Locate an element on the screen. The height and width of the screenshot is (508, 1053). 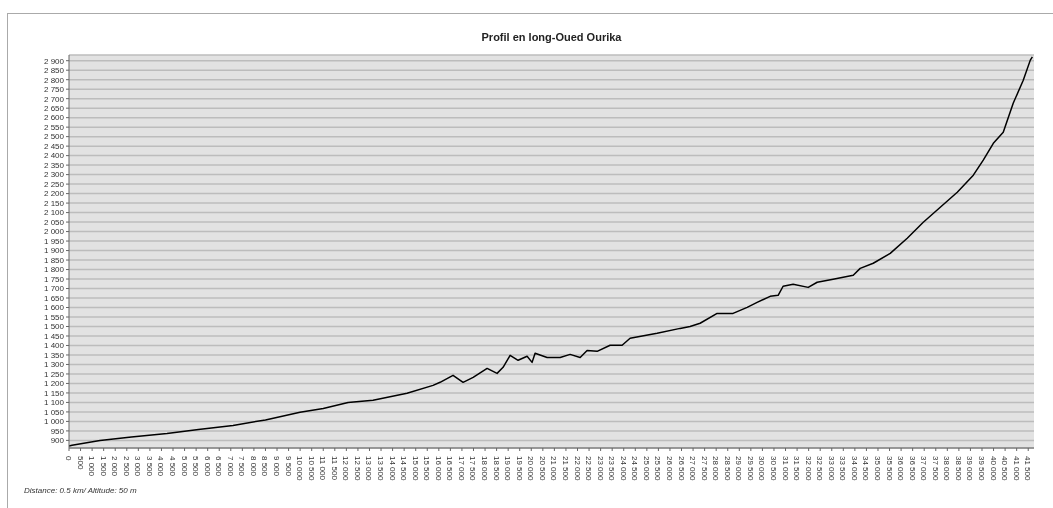
y-tick-label: 2 700 is located at coordinates (54, 99).